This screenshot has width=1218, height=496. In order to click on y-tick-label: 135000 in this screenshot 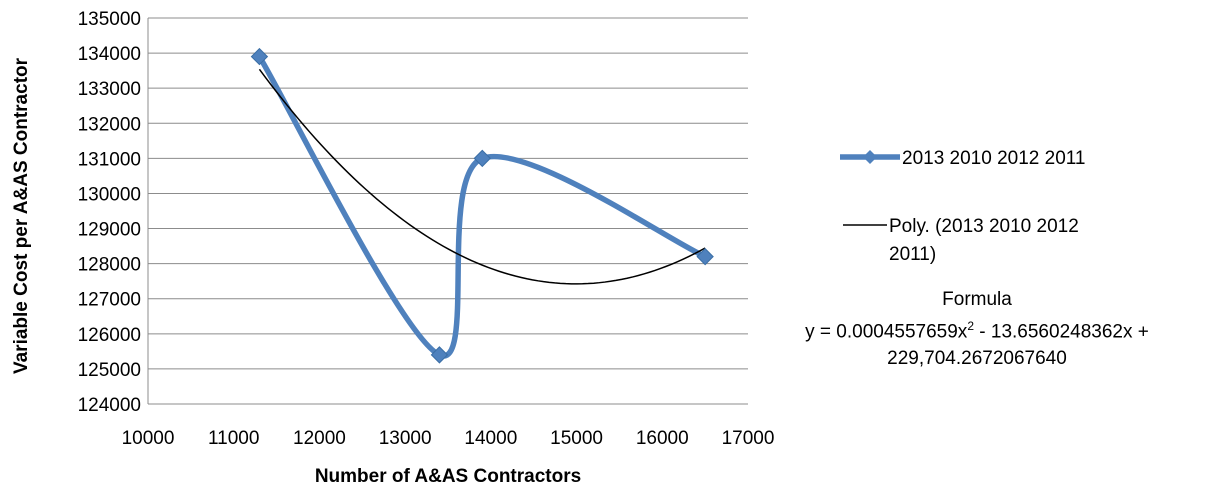, I will do `click(109, 19)`.